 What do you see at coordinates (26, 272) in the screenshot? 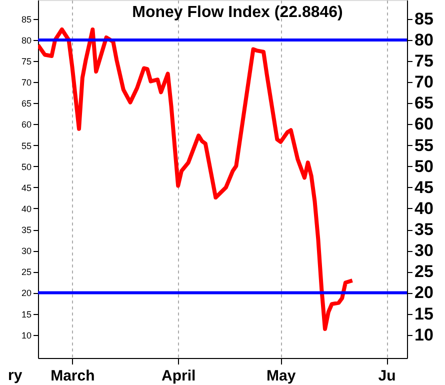
I see `y2-tick-label: 25` at bounding box center [26, 272].